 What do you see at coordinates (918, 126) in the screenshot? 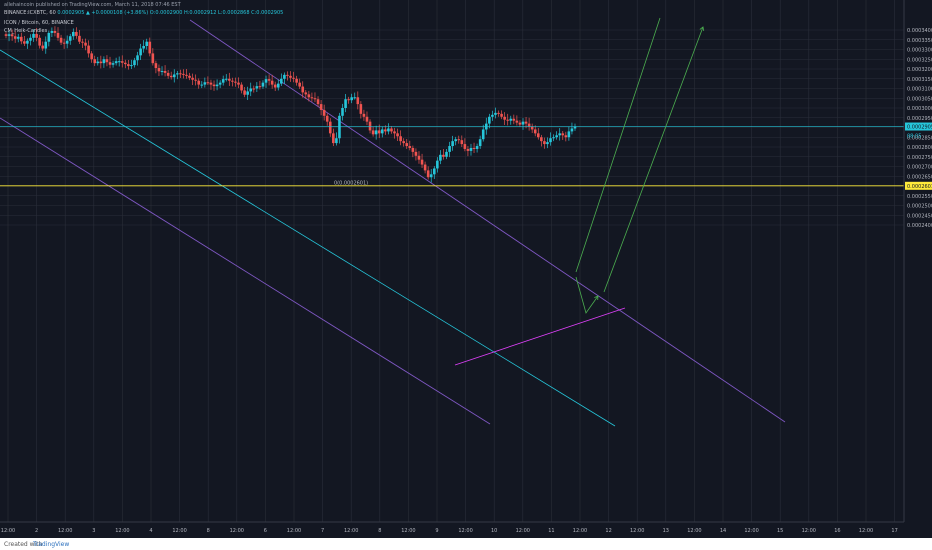
I see `last-price-tag` at bounding box center [918, 126].